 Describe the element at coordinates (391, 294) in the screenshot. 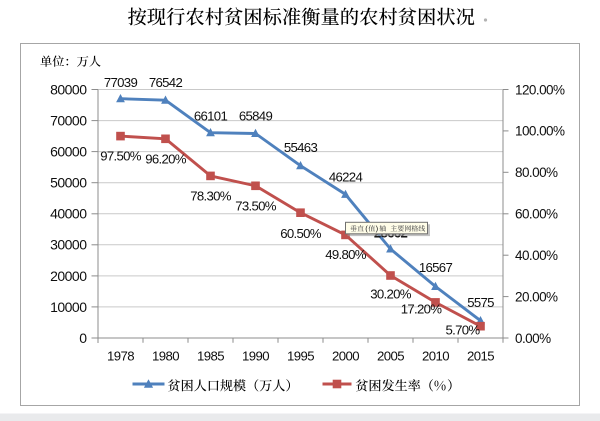

I see `svg-text: 30.20%` at that location.